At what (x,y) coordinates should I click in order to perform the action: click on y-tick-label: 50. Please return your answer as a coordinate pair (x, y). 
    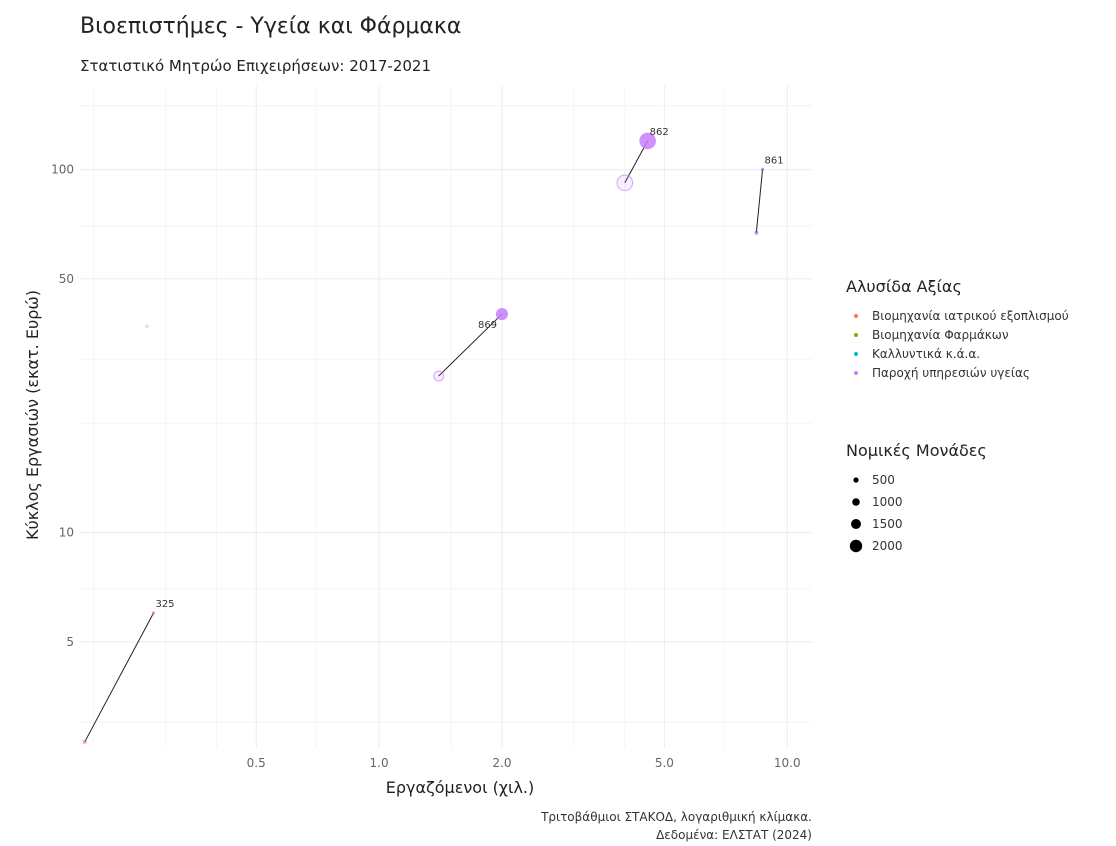
    Looking at the image, I should click on (66, 279).